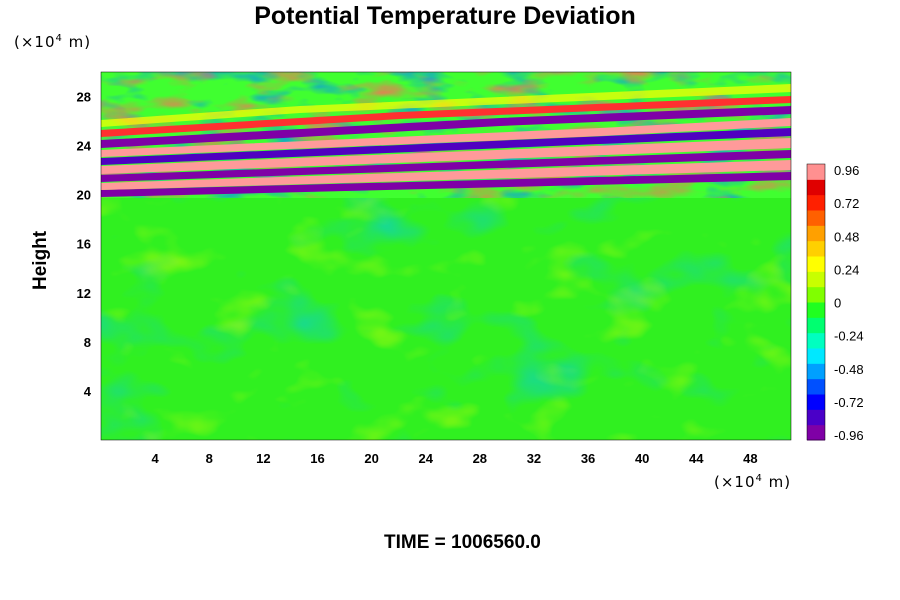  What do you see at coordinates (462, 542) in the screenshot?
I see `time-footer: TIME = 1006560.0` at bounding box center [462, 542].